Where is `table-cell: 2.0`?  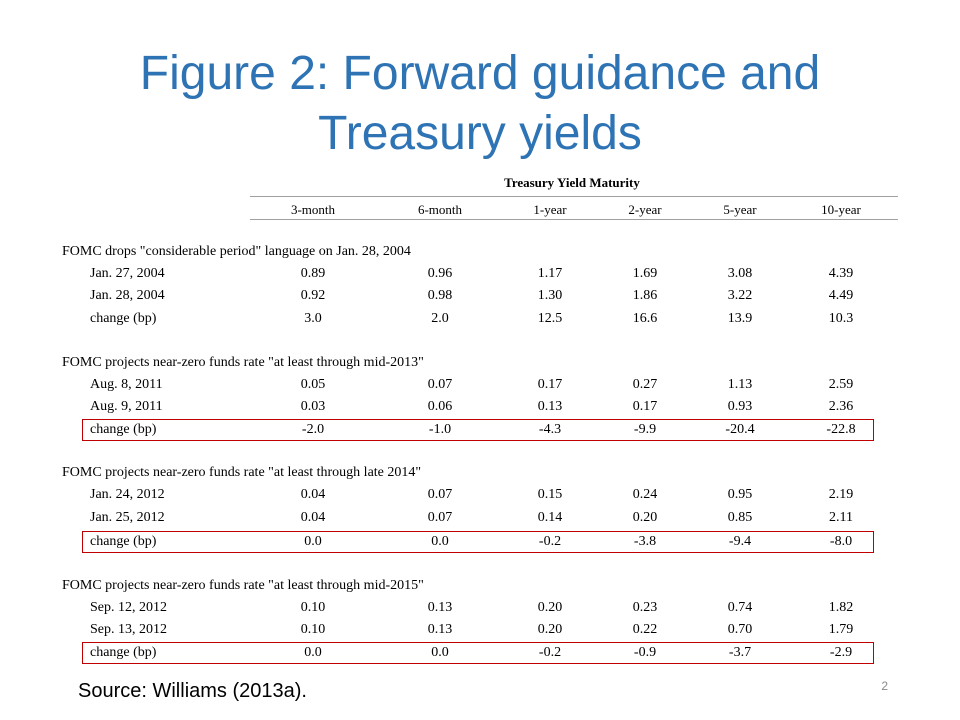
table-cell: 2.0 is located at coordinates (440, 318).